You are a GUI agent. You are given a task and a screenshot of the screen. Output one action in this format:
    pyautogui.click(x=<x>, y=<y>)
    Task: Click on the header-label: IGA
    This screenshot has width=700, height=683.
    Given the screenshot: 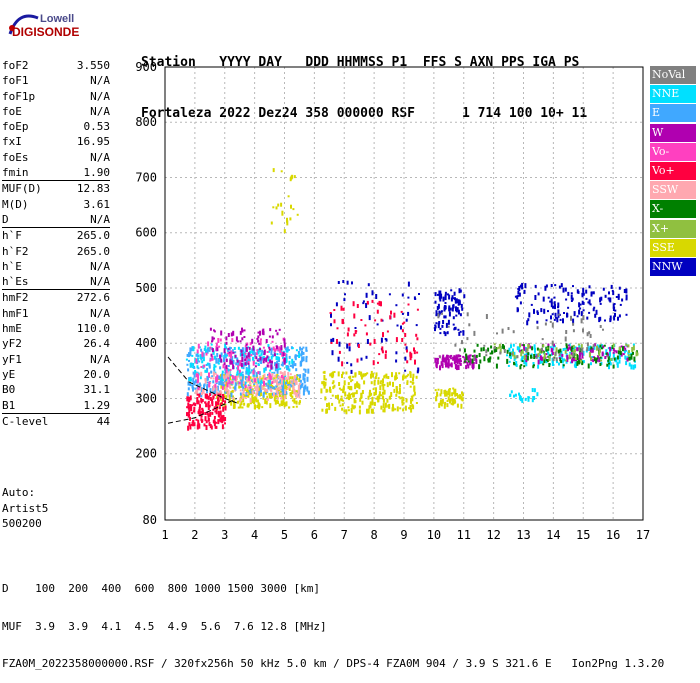 What is the action you would take?
    pyautogui.click(x=544, y=62)
    